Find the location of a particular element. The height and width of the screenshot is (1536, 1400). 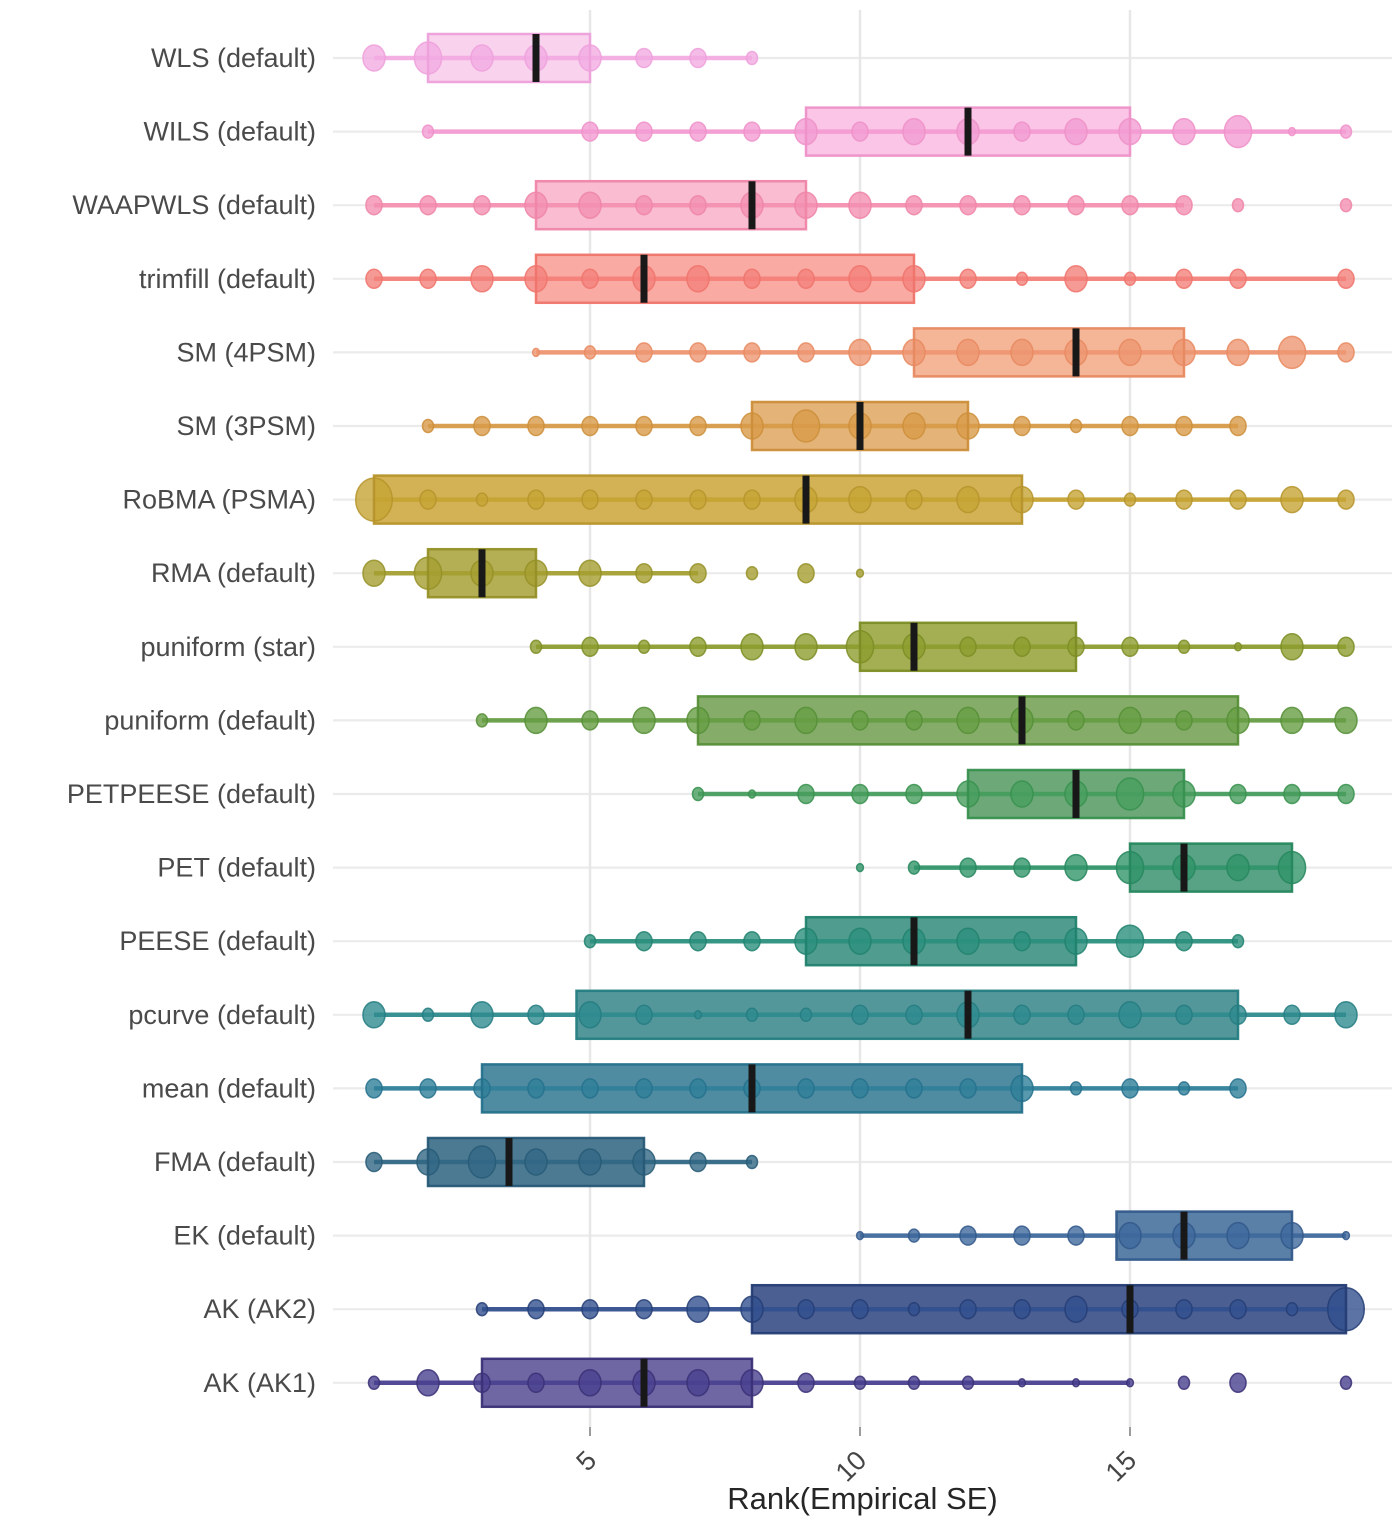

row-ek-default-: EK (default) is located at coordinates (762, 1235).